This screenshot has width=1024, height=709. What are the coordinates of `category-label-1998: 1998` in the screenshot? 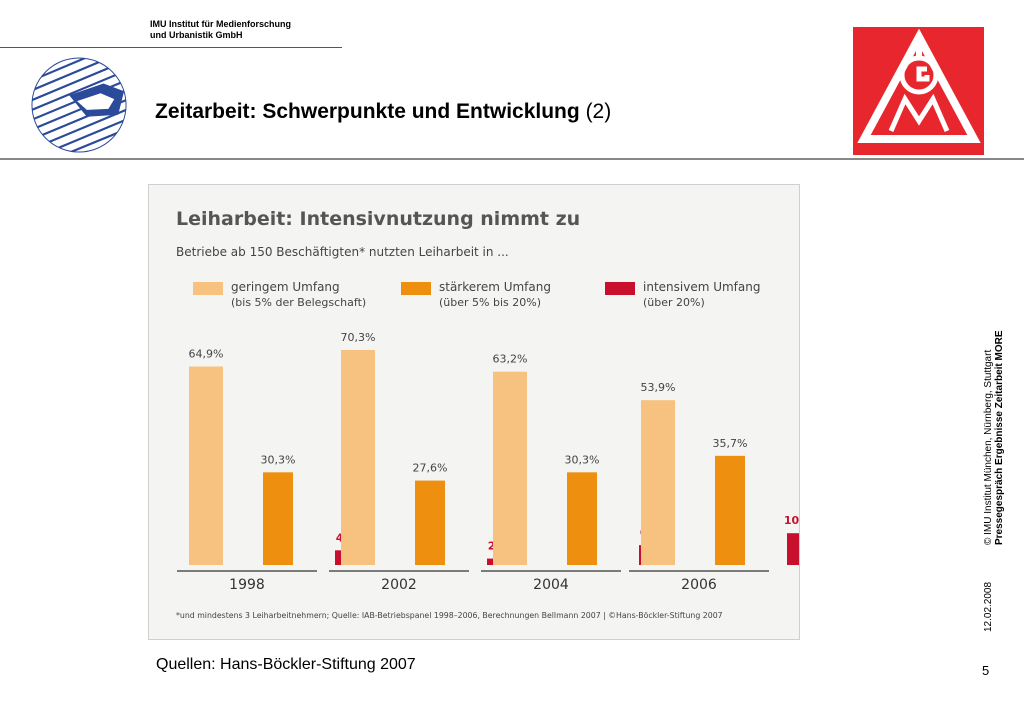 It's located at (247, 585).